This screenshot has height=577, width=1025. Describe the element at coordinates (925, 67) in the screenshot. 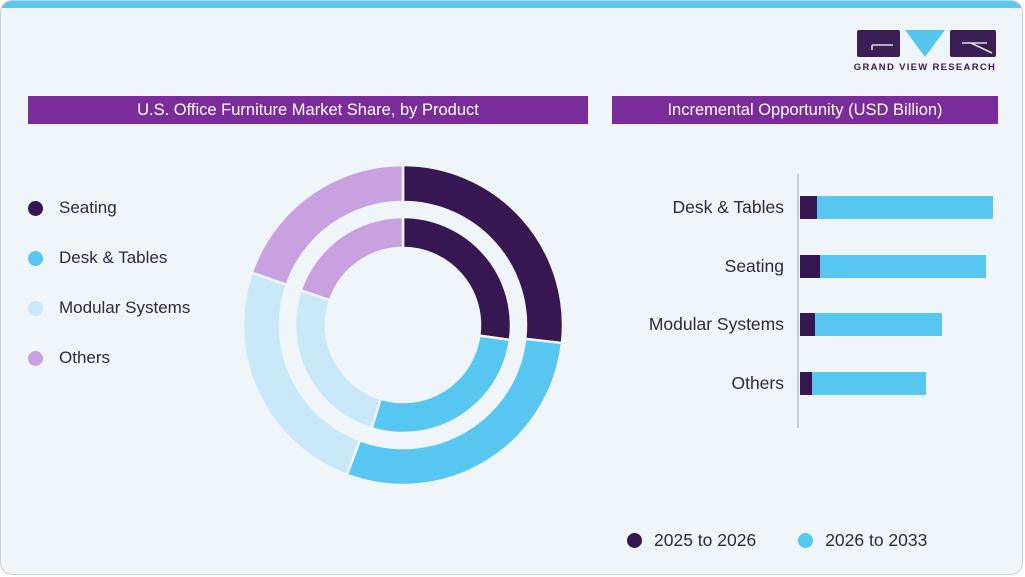

I see `brand-name: GRAND VIEW RESEARCH` at that location.